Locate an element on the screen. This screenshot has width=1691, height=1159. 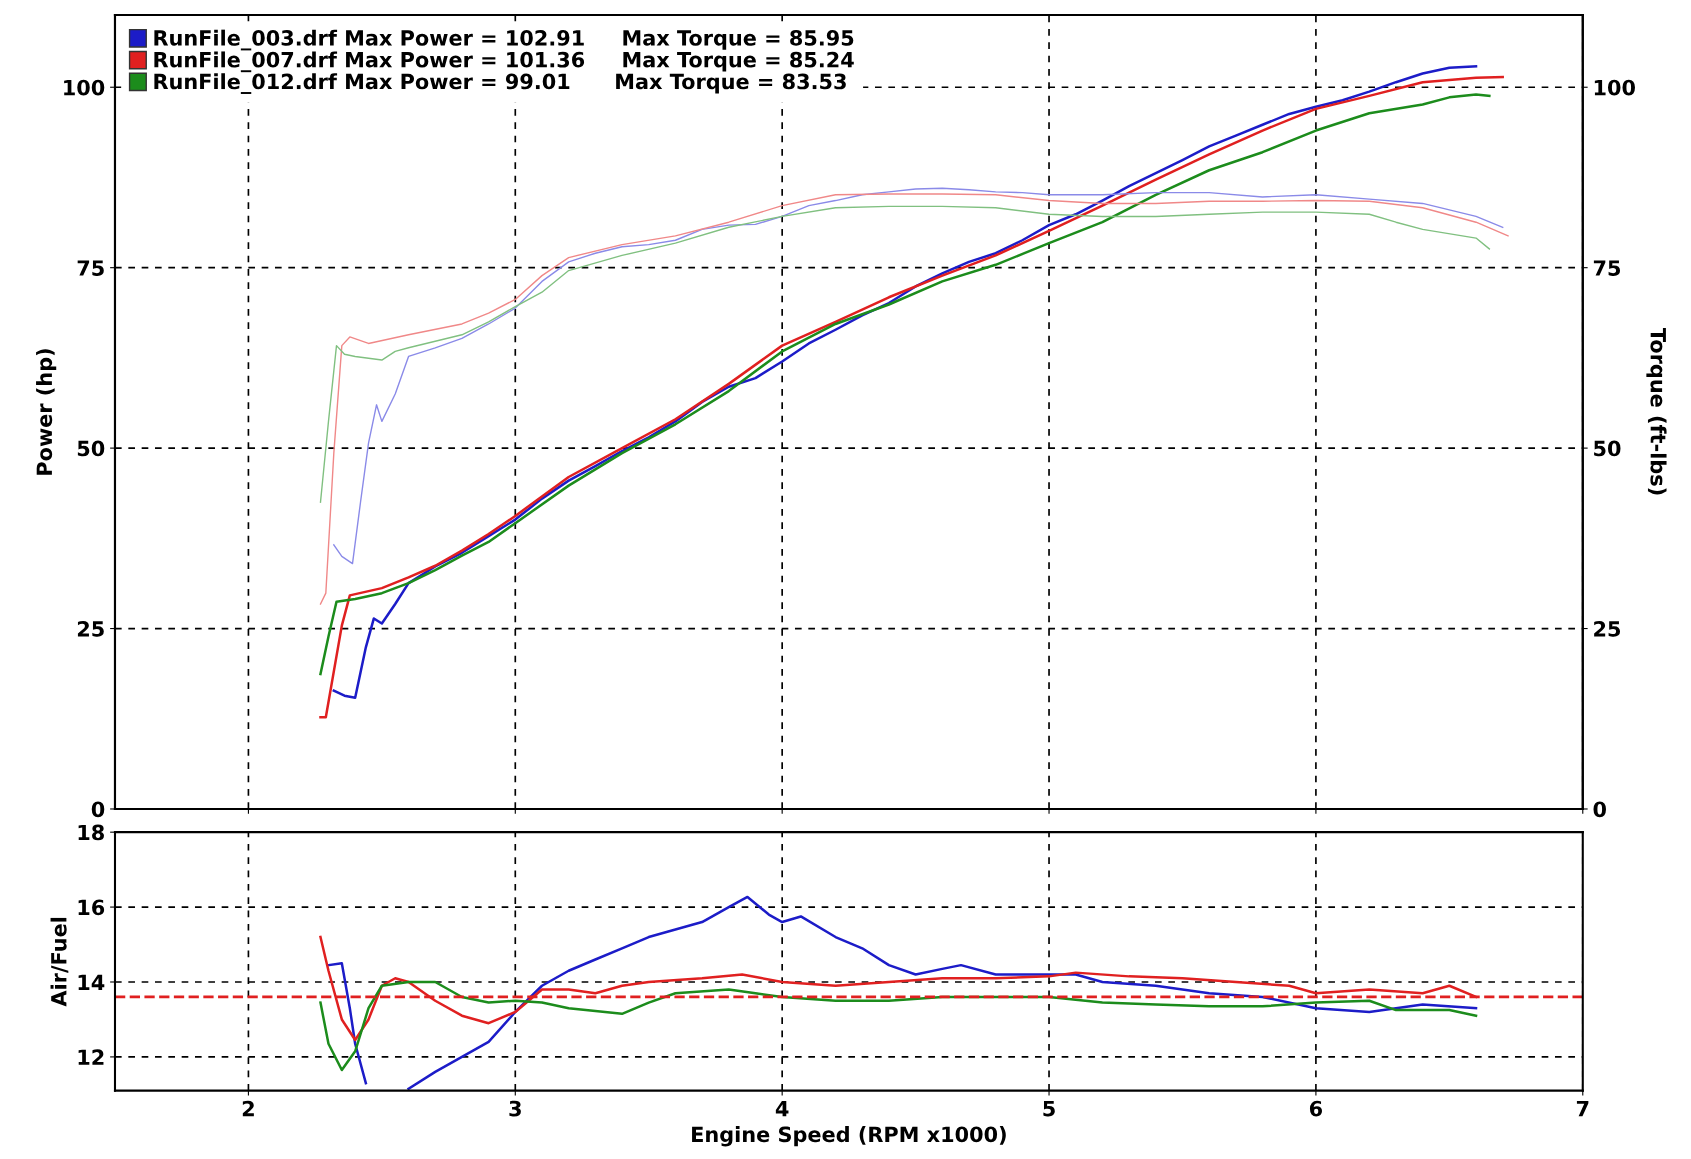
line-series is located at coordinates (898, 1026).